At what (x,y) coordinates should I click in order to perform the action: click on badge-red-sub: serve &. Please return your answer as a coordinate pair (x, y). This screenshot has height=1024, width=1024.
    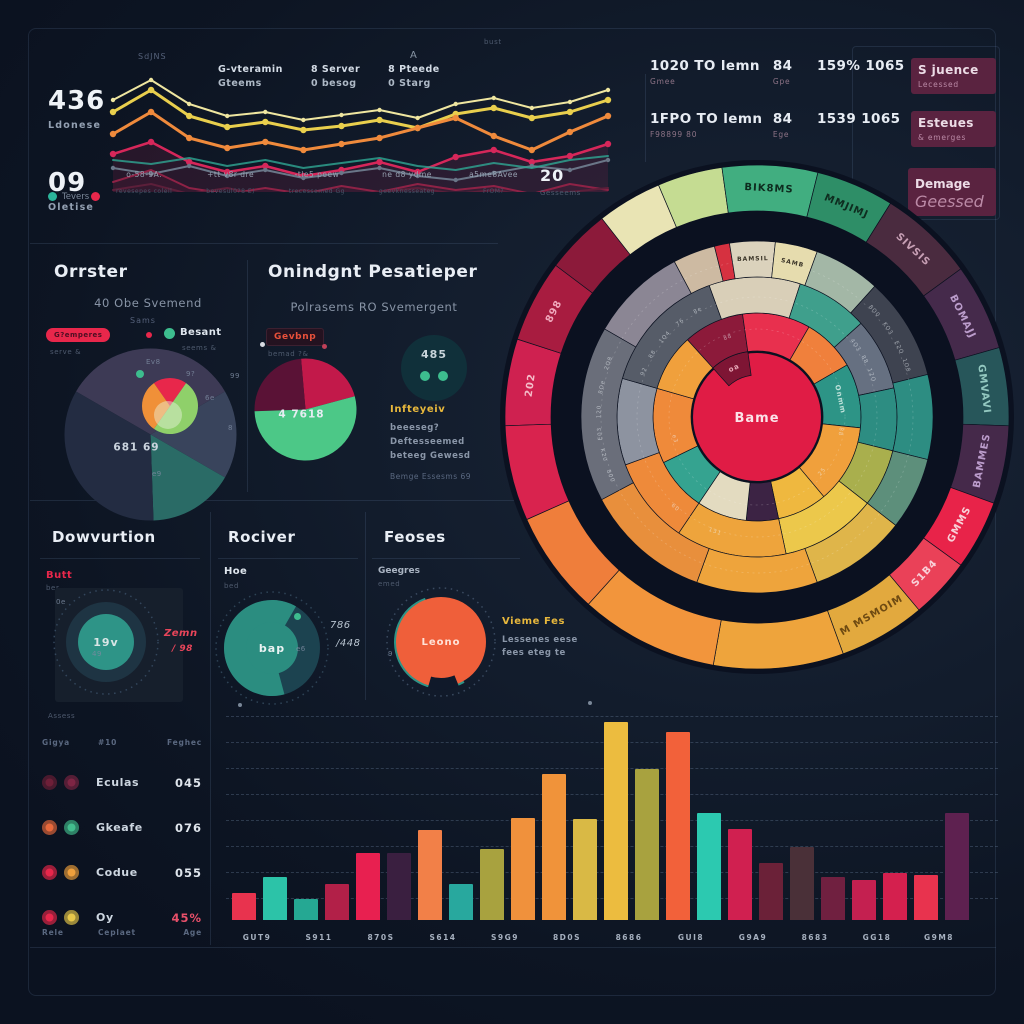
    Looking at the image, I should click on (66, 352).